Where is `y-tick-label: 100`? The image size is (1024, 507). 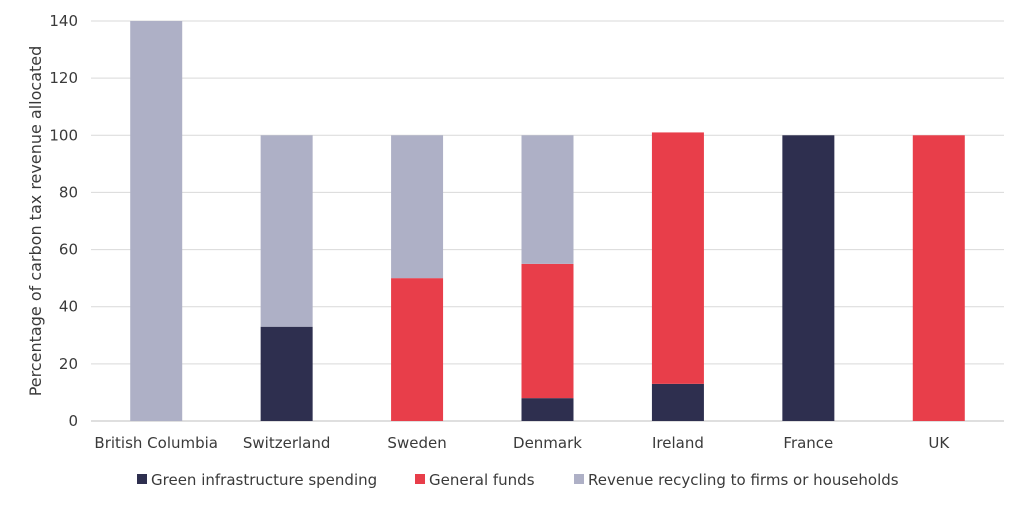
y-tick-label: 100 is located at coordinates (63, 135).